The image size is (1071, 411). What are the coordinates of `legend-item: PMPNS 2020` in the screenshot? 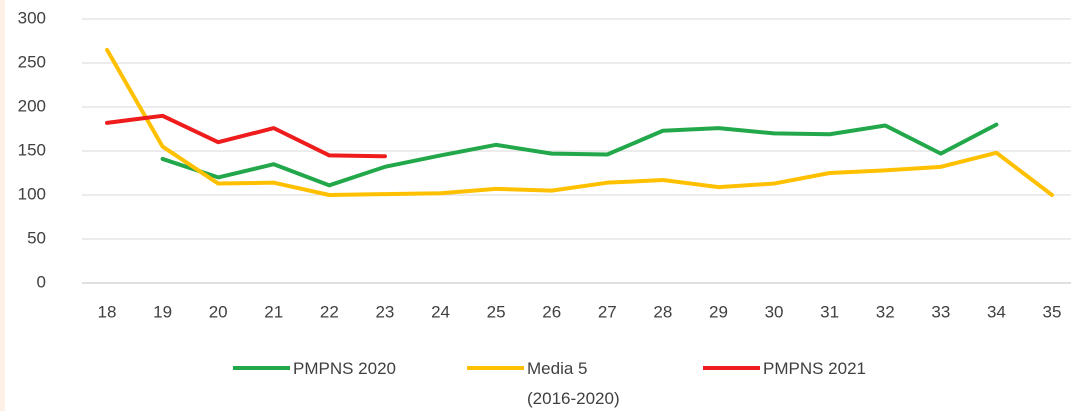 It's located at (338, 369).